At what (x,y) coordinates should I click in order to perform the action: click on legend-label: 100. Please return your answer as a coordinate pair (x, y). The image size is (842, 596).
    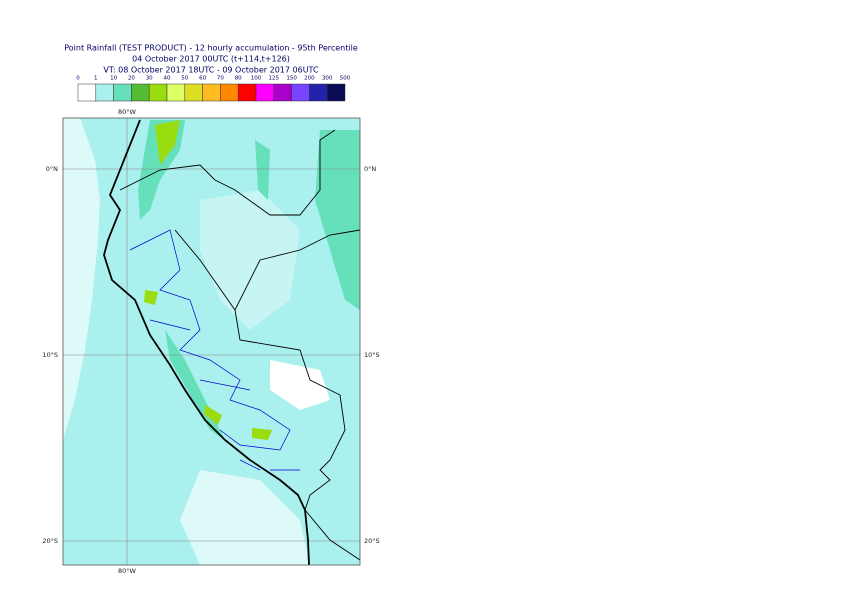
    Looking at the image, I should click on (256, 79).